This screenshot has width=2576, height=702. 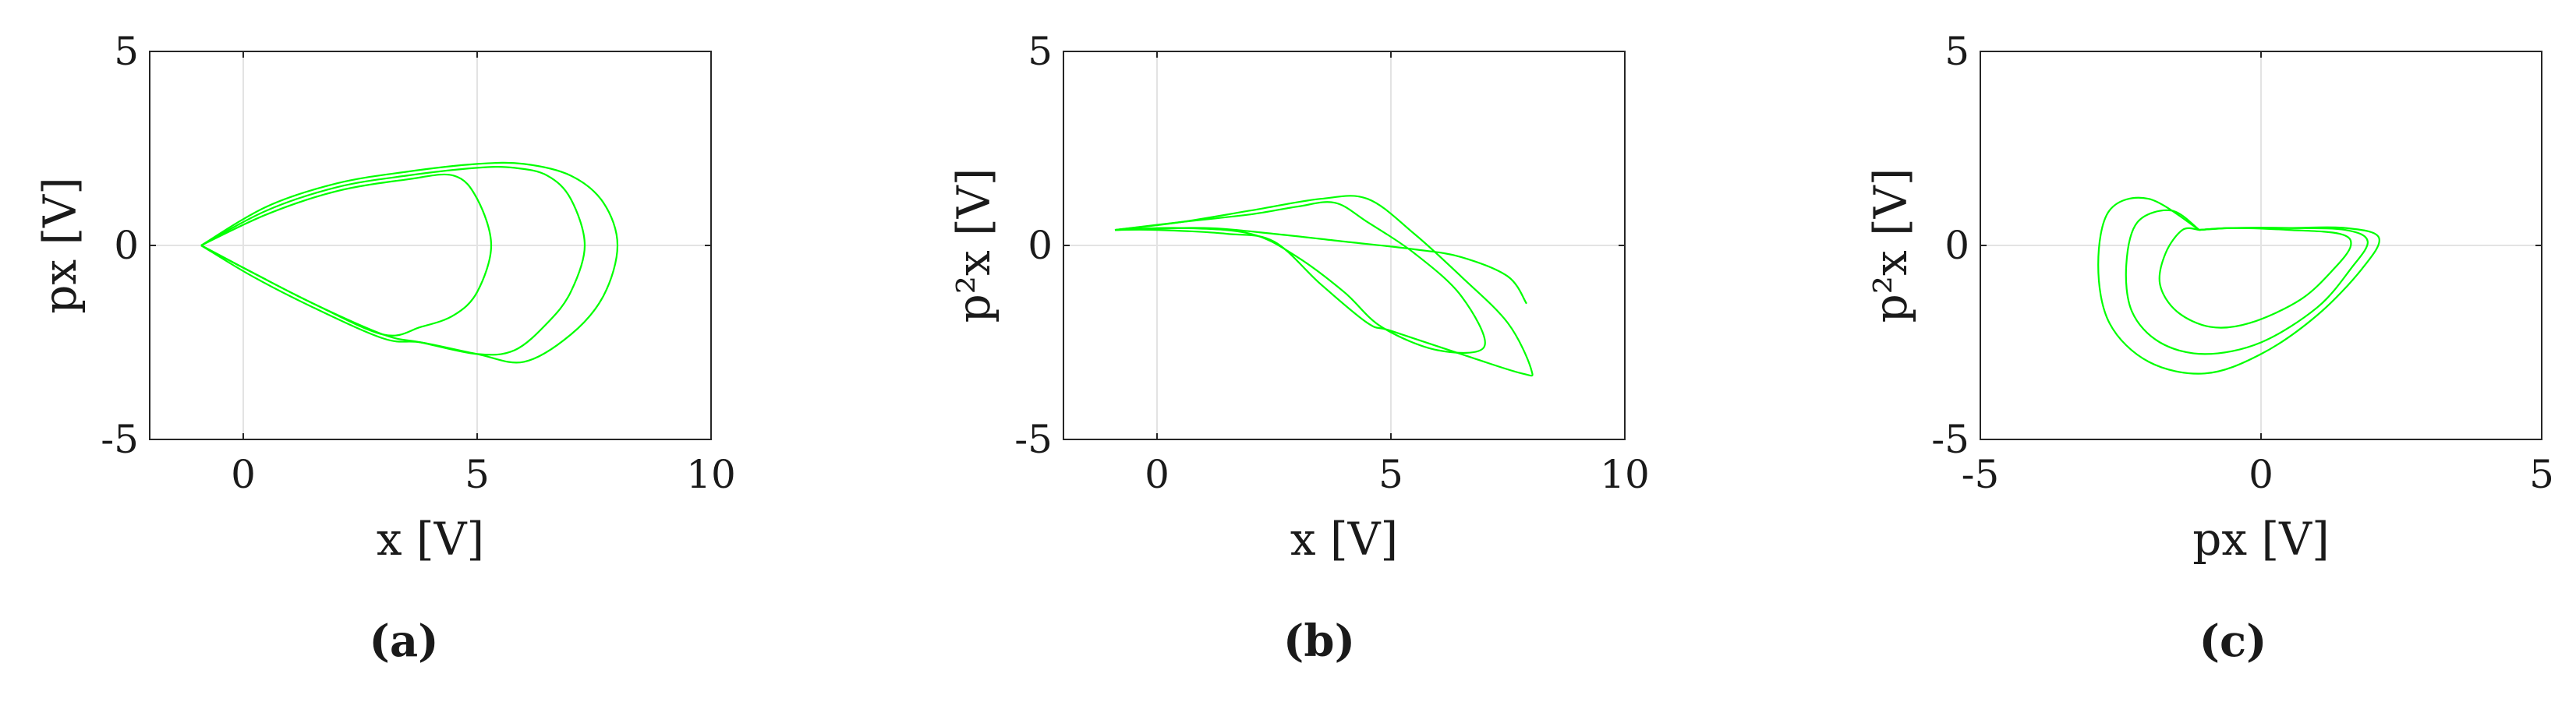 What do you see at coordinates (1890, 245) in the screenshot?
I see `panel-c-ylabel: p²x [V]` at bounding box center [1890, 245].